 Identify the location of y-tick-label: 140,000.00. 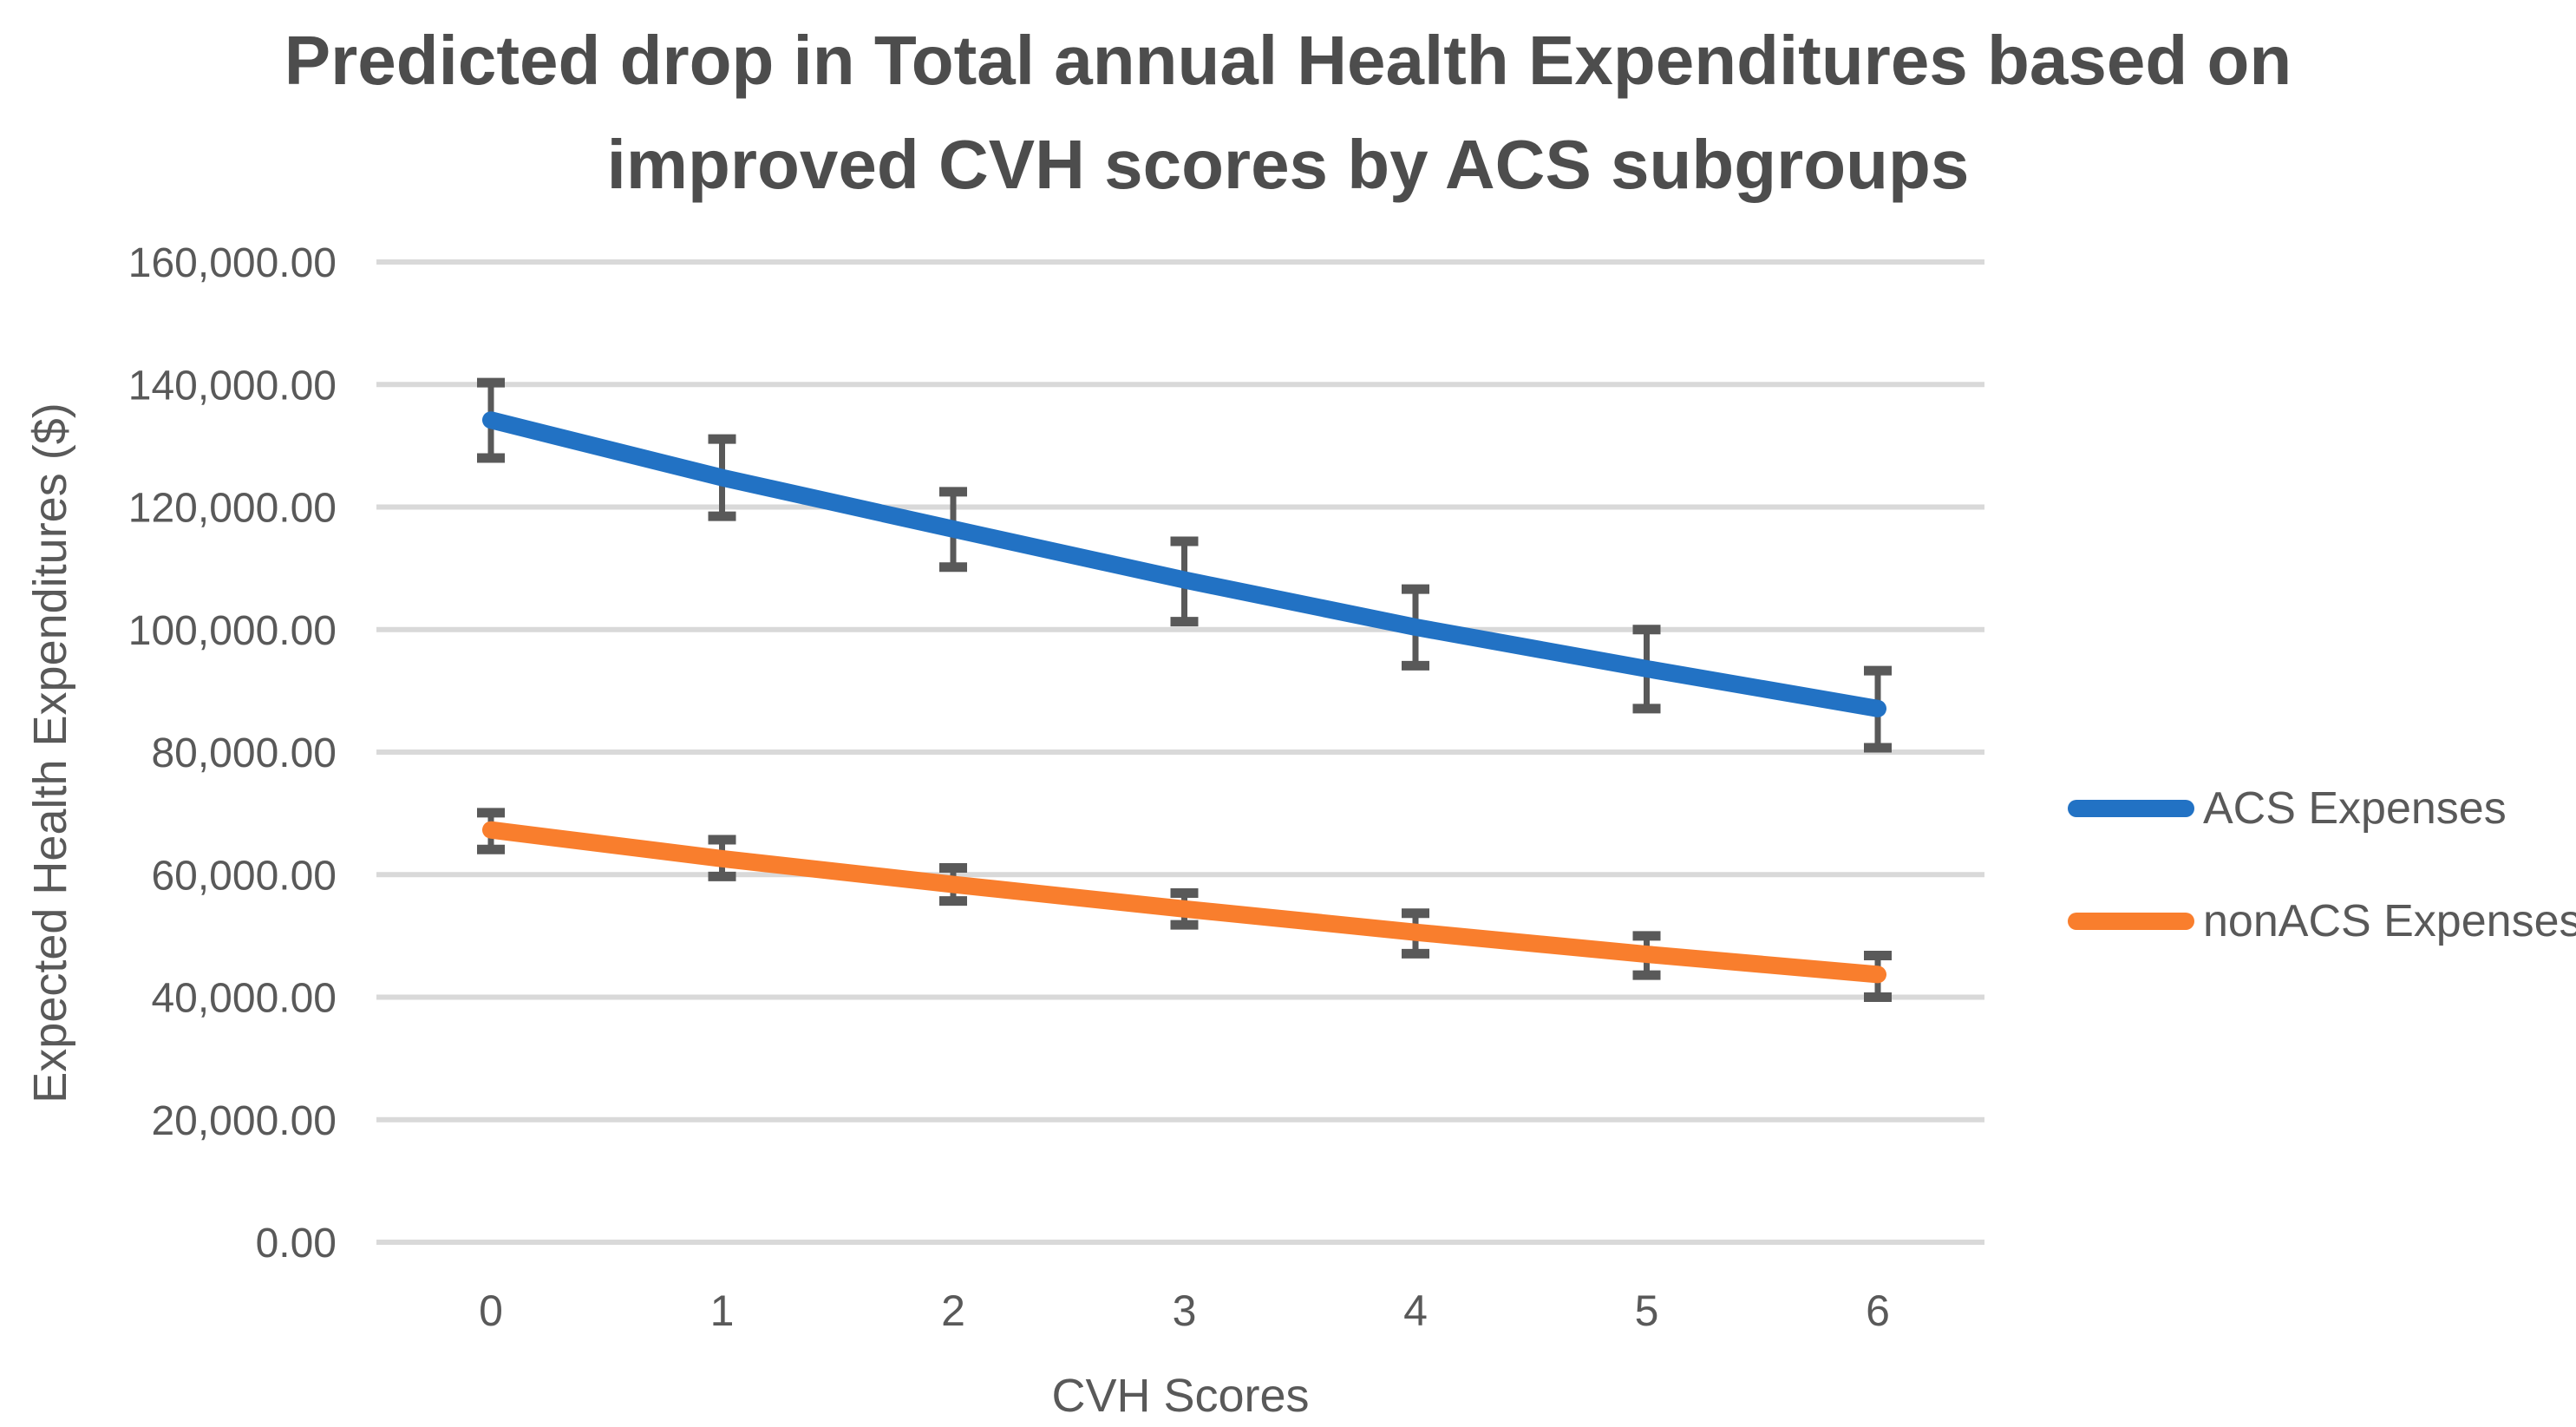
(232, 386).